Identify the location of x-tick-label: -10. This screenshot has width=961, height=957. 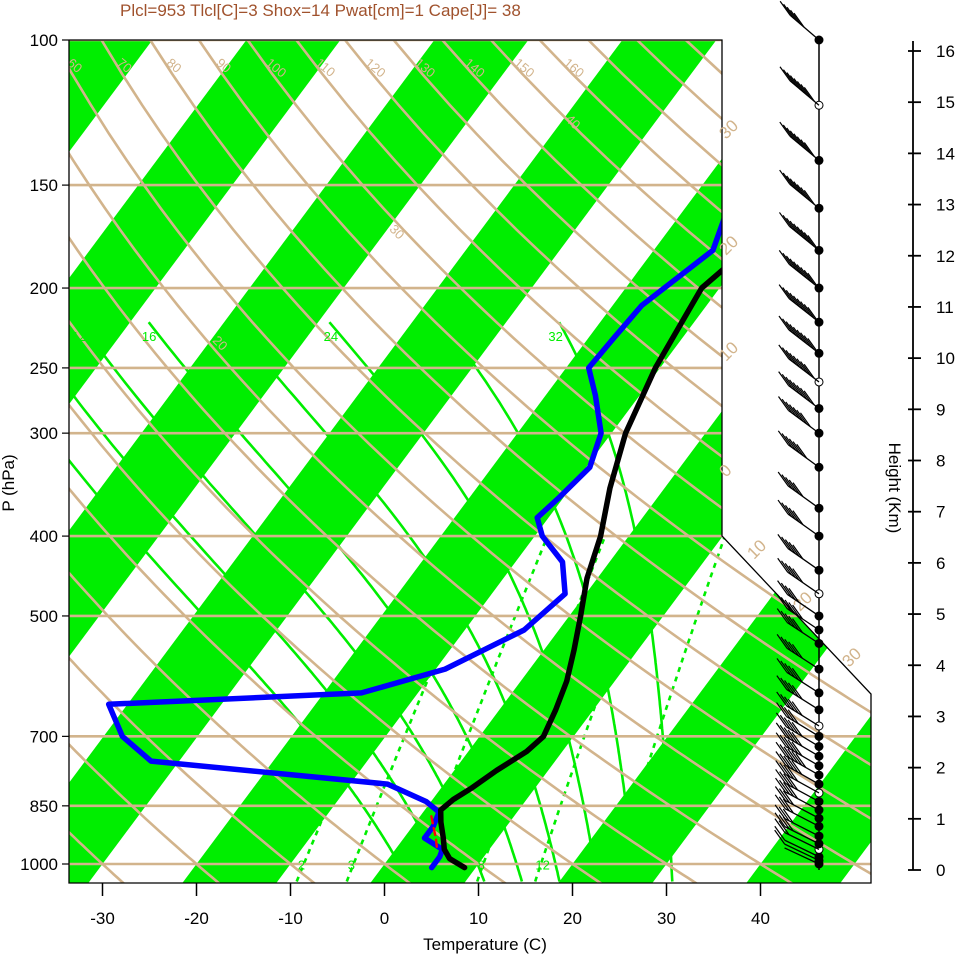
(290, 918).